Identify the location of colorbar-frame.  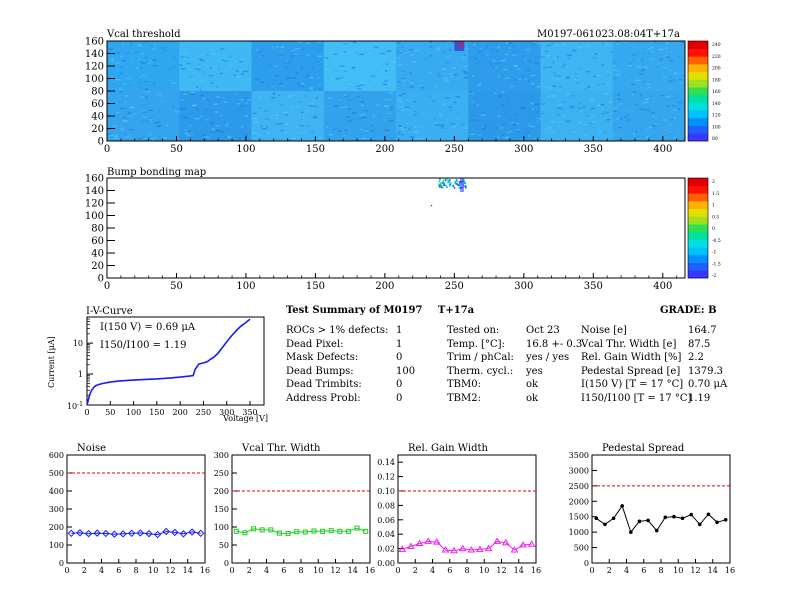
(698, 91).